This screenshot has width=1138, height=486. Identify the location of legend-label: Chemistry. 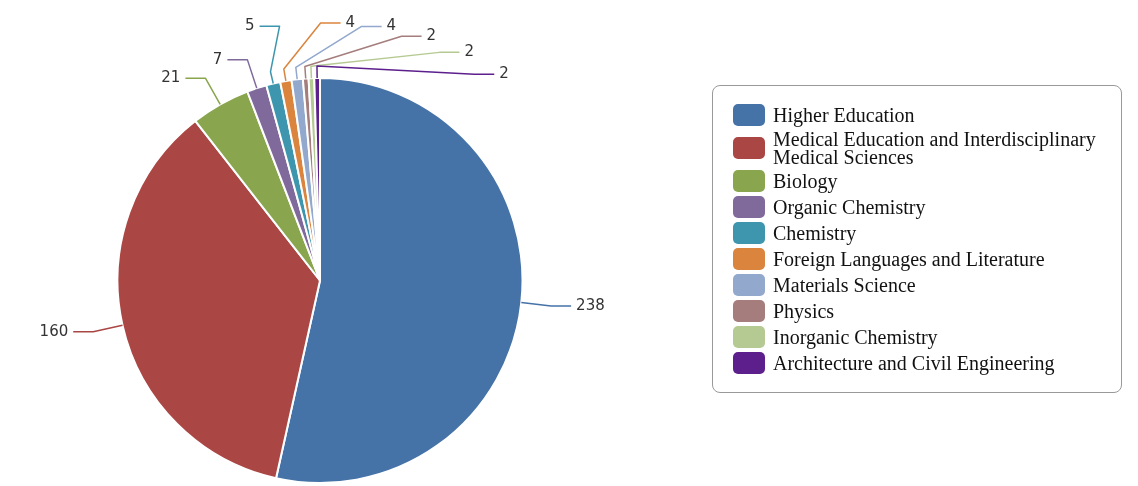
(815, 233).